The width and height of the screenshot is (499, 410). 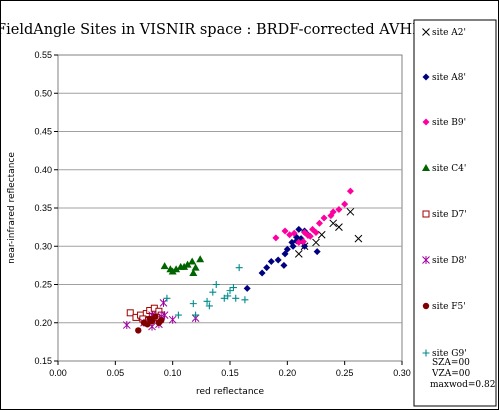 What do you see at coordinates (402, 373) in the screenshot?
I see `x-tick-label: 0.30` at bounding box center [402, 373].